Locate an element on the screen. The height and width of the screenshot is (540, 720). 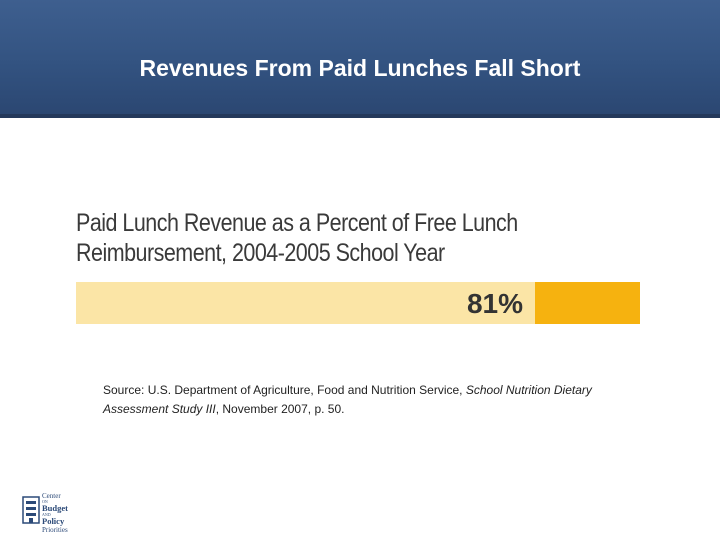
source-suffix: , November 2007, p. 50. is located at coordinates (280, 409).